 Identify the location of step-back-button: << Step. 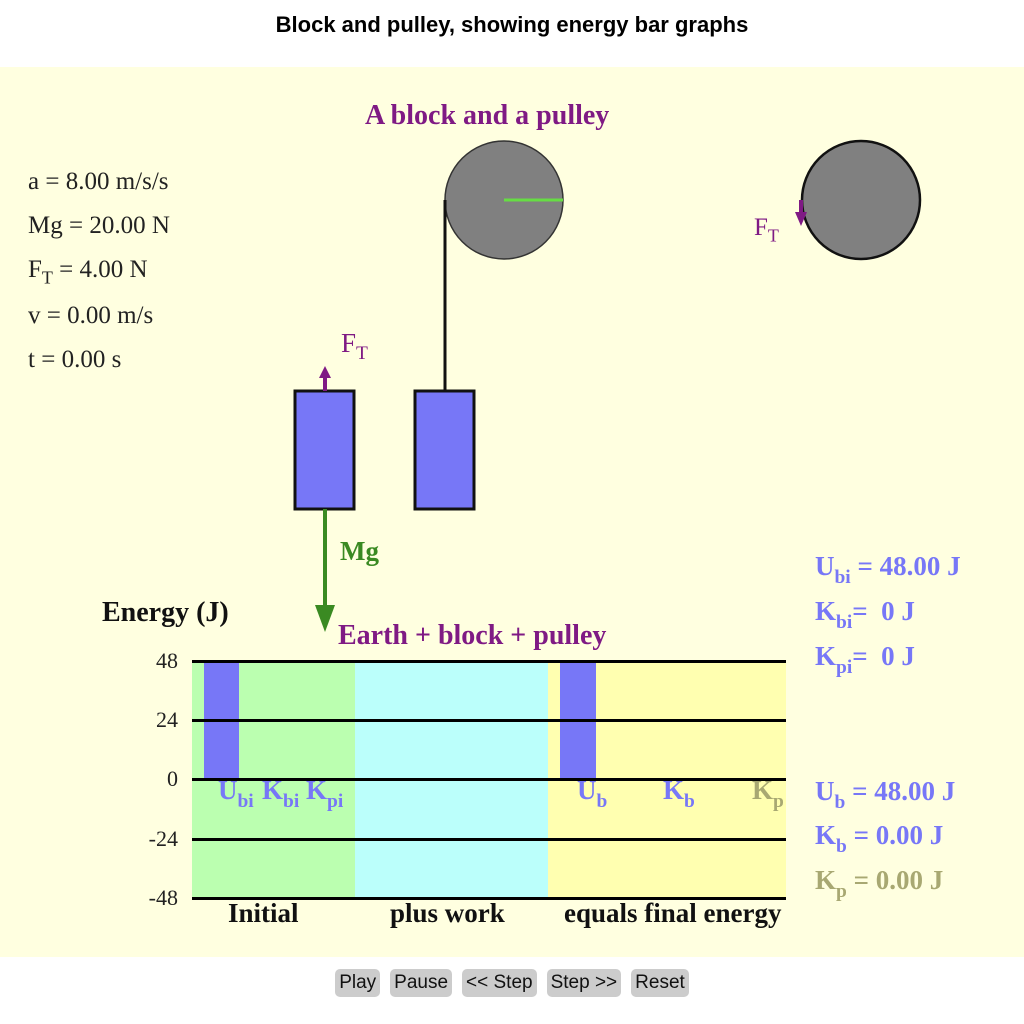
(499, 983).